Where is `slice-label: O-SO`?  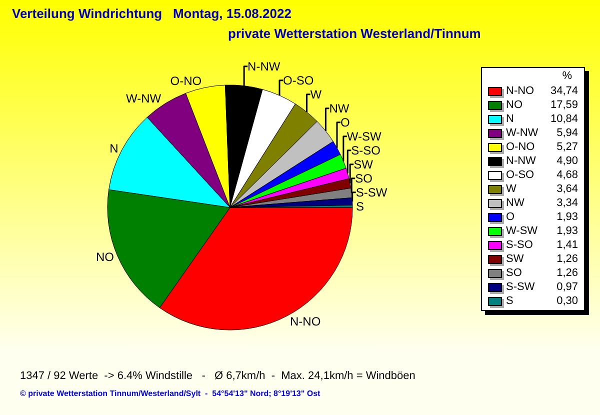
slice-label: O-SO is located at coordinates (298, 80).